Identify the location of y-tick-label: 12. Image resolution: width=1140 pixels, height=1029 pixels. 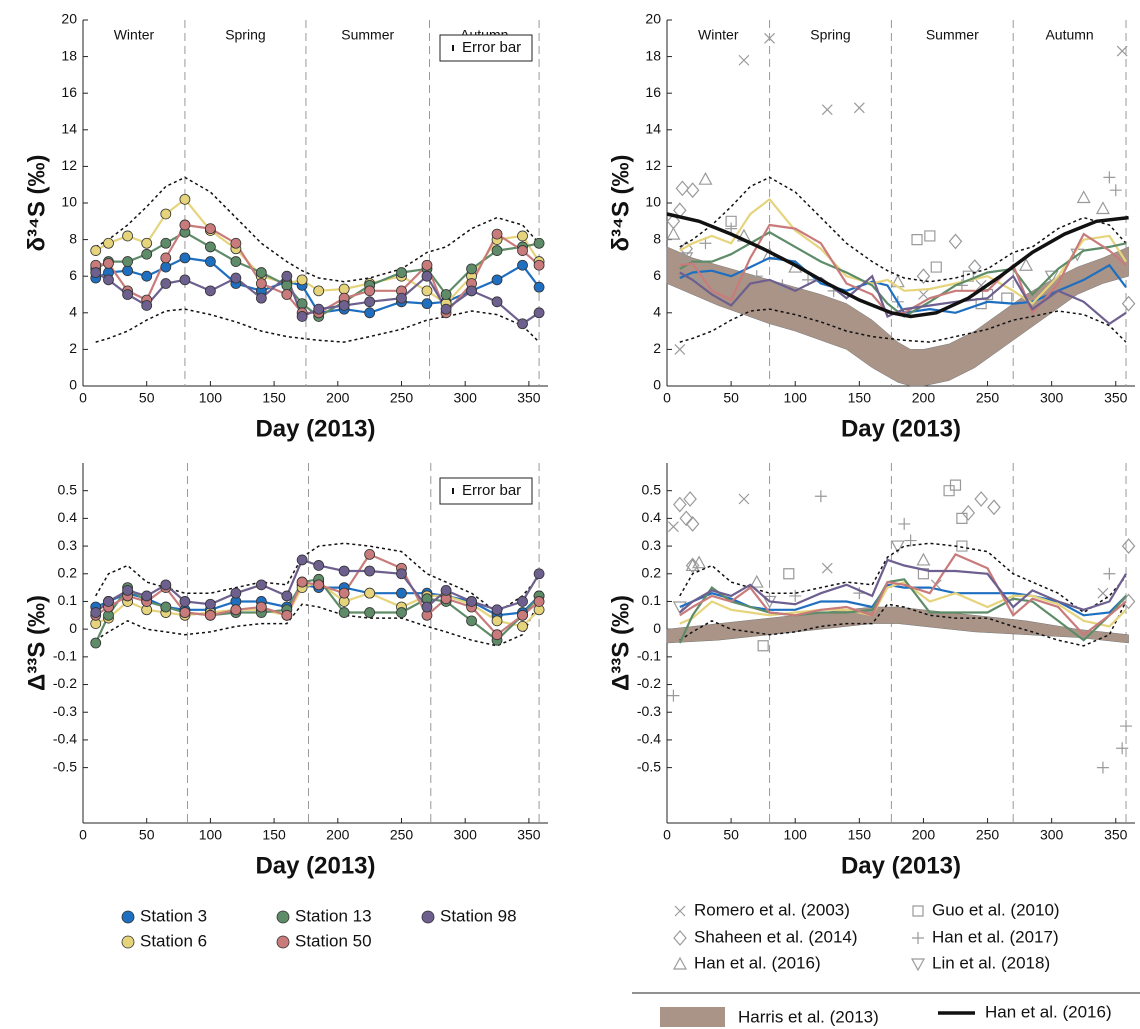
(69, 165).